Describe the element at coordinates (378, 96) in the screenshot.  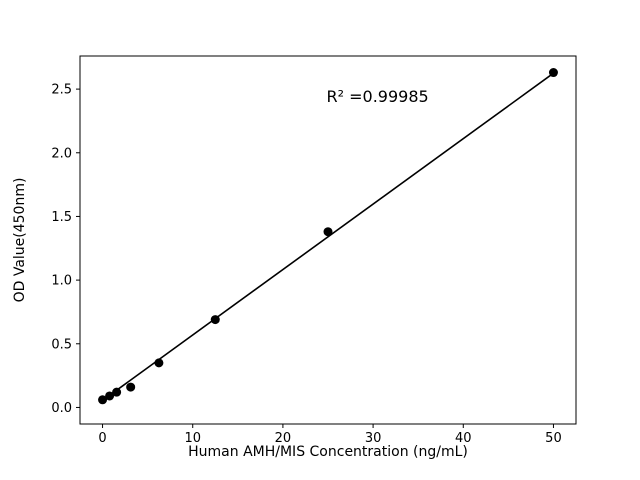
I see `r-squared-annotation: R² =0.99985` at that location.